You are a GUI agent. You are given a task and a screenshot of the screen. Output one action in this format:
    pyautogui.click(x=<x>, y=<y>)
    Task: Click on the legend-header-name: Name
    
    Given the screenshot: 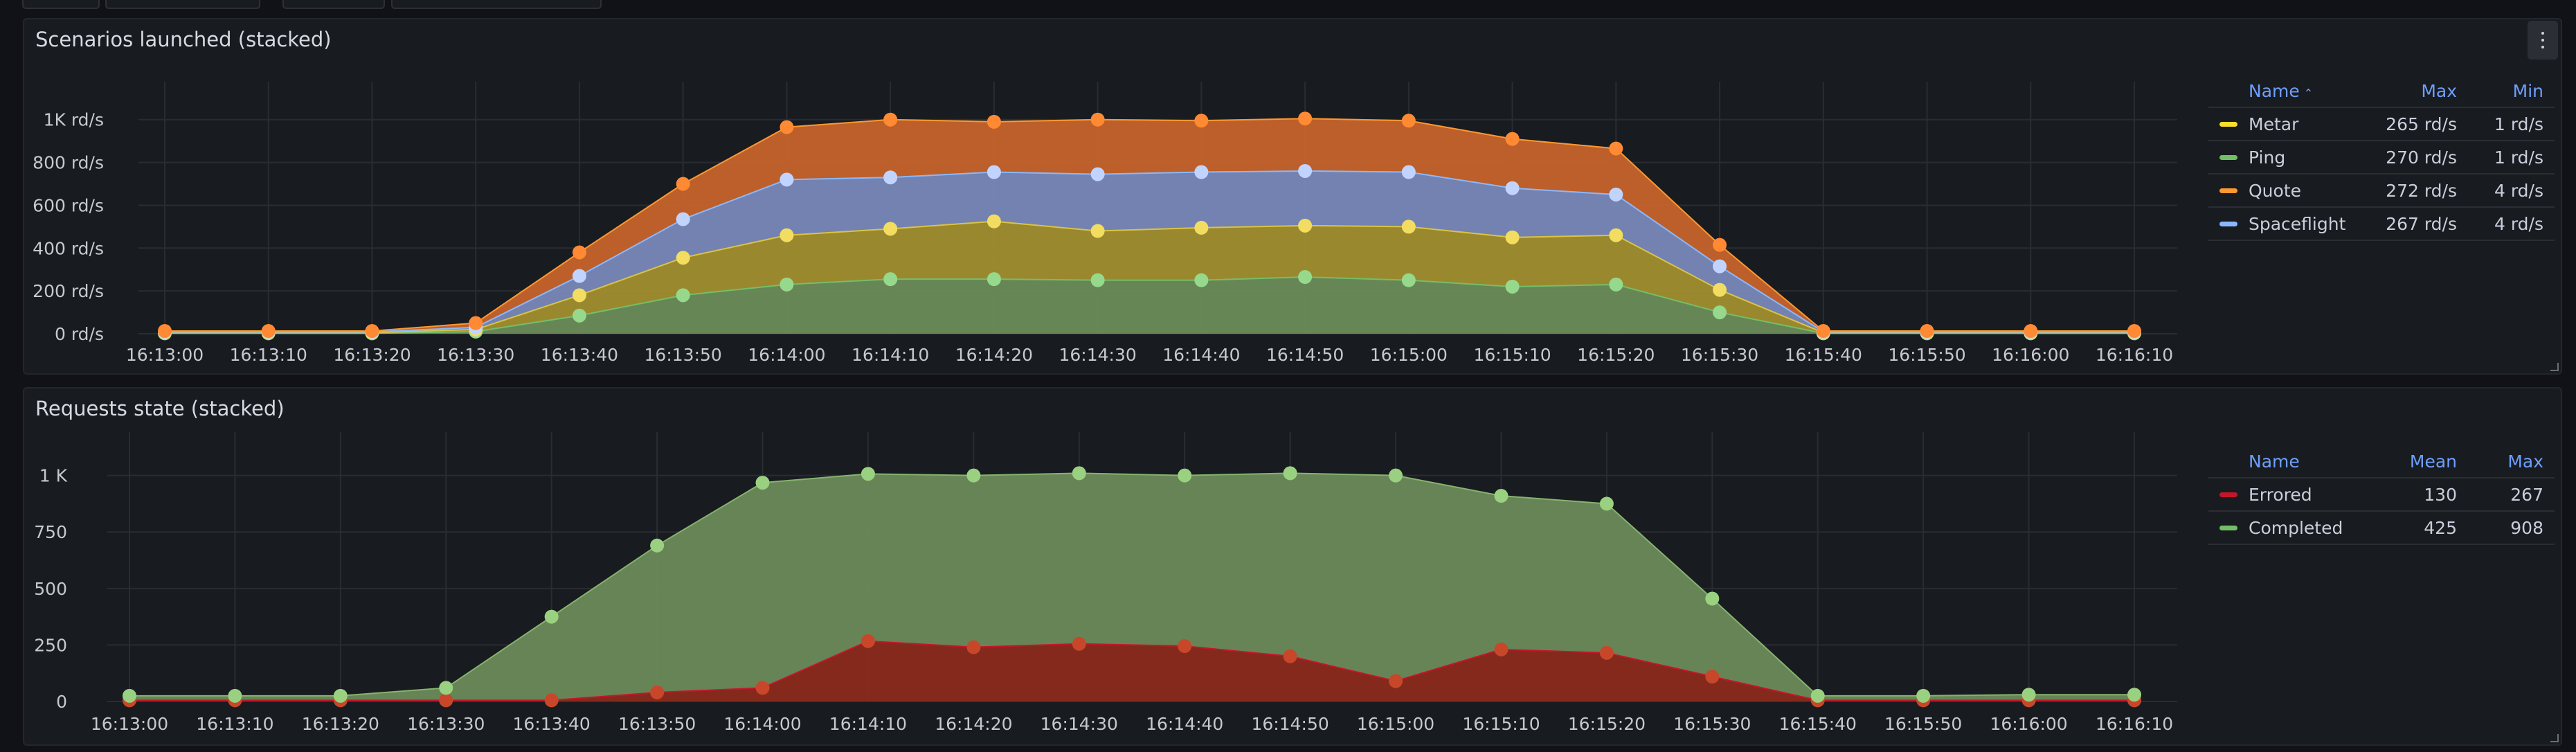 What is the action you would take?
    pyautogui.click(x=2274, y=461)
    